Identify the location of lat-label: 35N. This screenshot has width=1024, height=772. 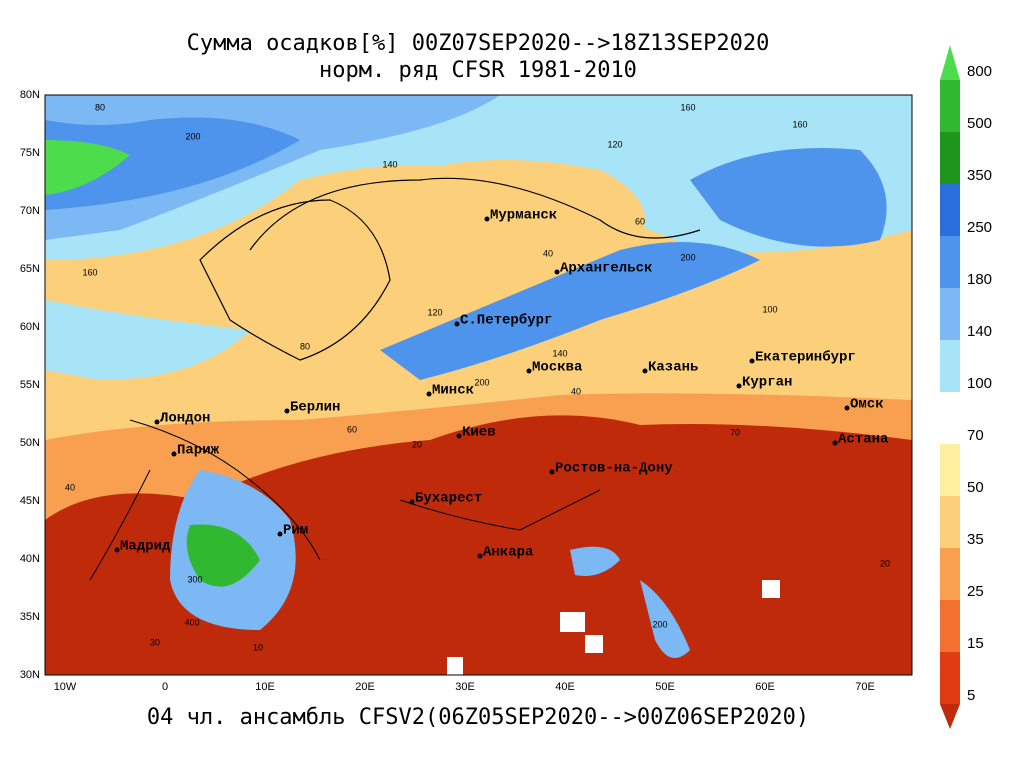
(30, 617).